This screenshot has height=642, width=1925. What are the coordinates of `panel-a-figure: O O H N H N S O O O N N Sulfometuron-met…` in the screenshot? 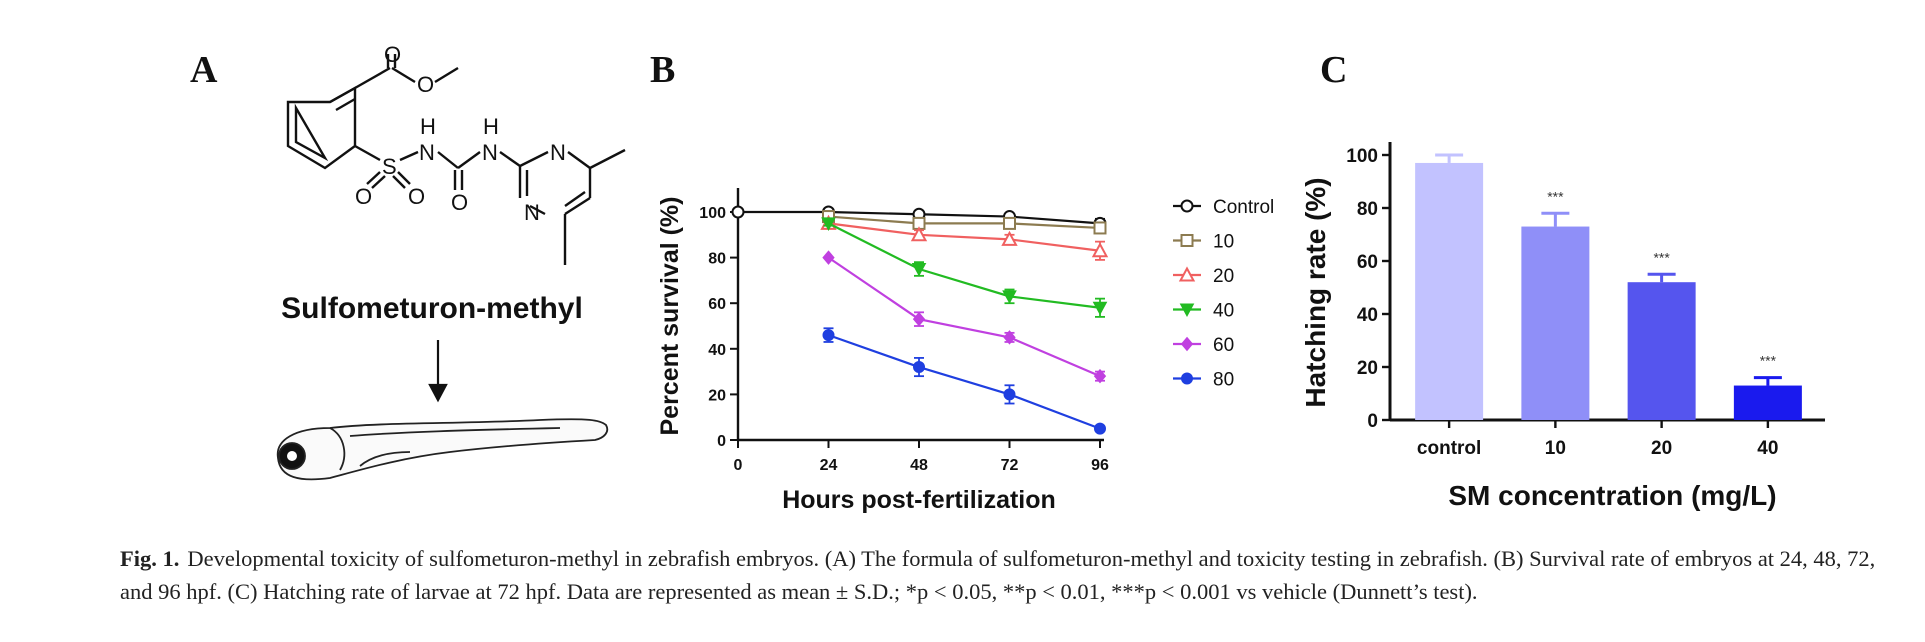 It's located at (451, 261).